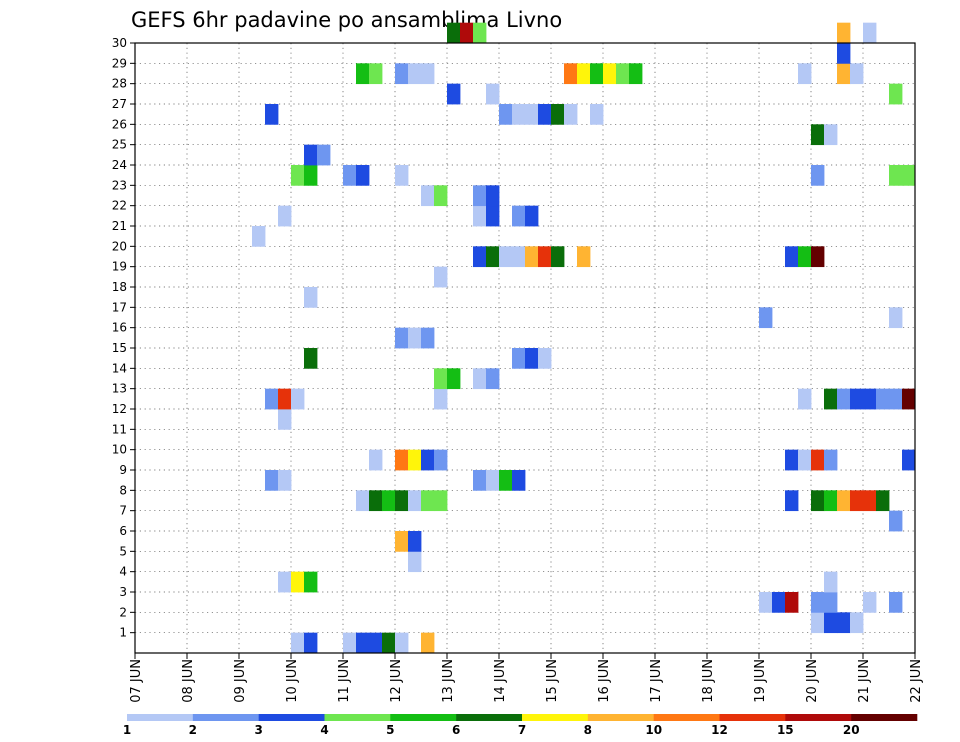  I want to click on y-tick-label: 14, so click(119, 368).